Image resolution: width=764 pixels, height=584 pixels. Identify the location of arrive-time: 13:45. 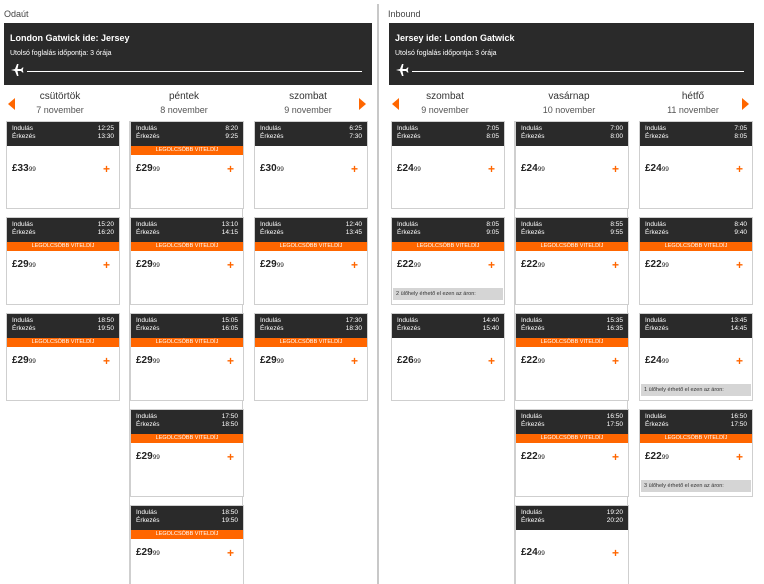
(353, 232).